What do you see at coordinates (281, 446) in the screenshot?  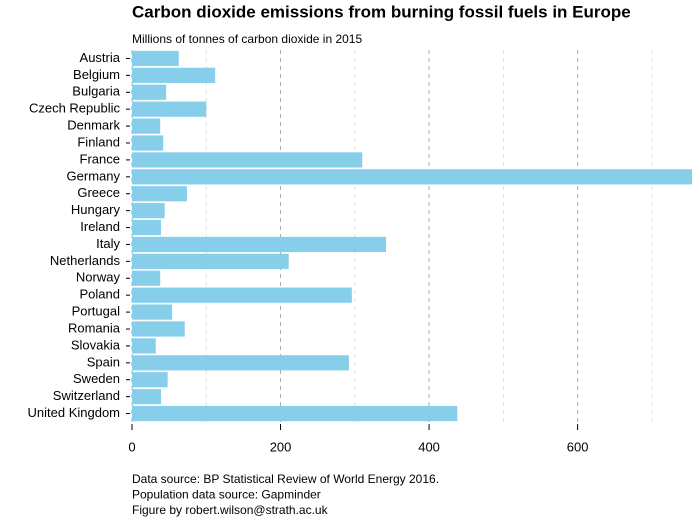 I see `x-tick-label: 200` at bounding box center [281, 446].